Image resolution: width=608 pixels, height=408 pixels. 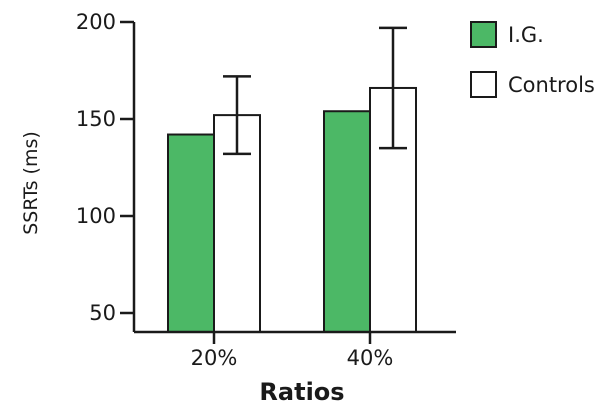 What do you see at coordinates (370, 358) in the screenshot?
I see `x-tick-label: 40%` at bounding box center [370, 358].